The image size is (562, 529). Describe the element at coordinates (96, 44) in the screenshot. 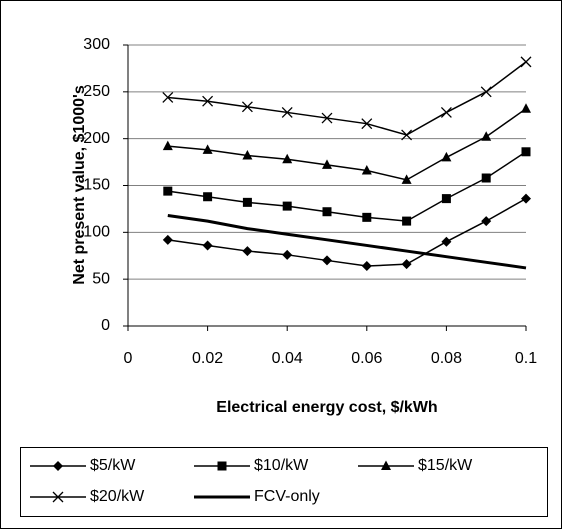

I see `y-tick-label: 300` at that location.